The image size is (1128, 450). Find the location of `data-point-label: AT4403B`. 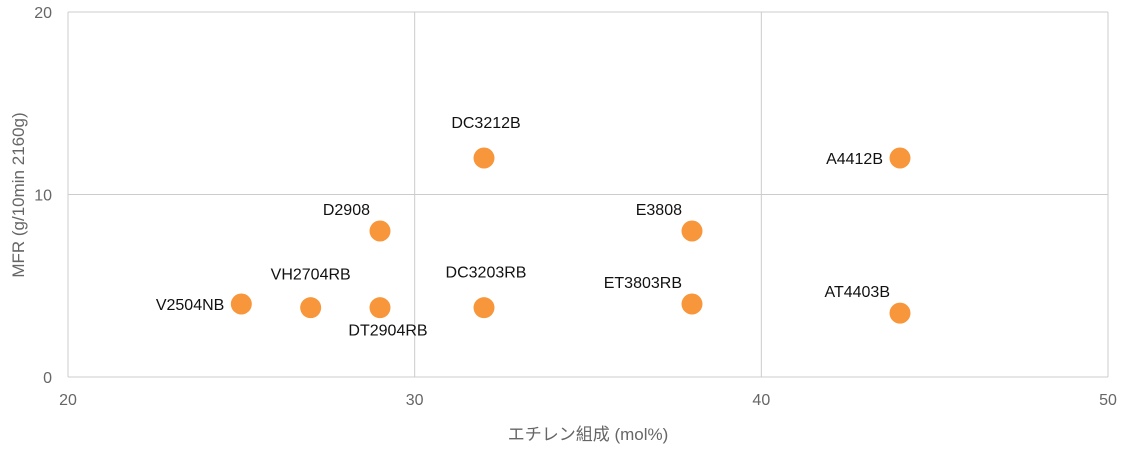

data-point-label: AT4403B is located at coordinates (857, 292).